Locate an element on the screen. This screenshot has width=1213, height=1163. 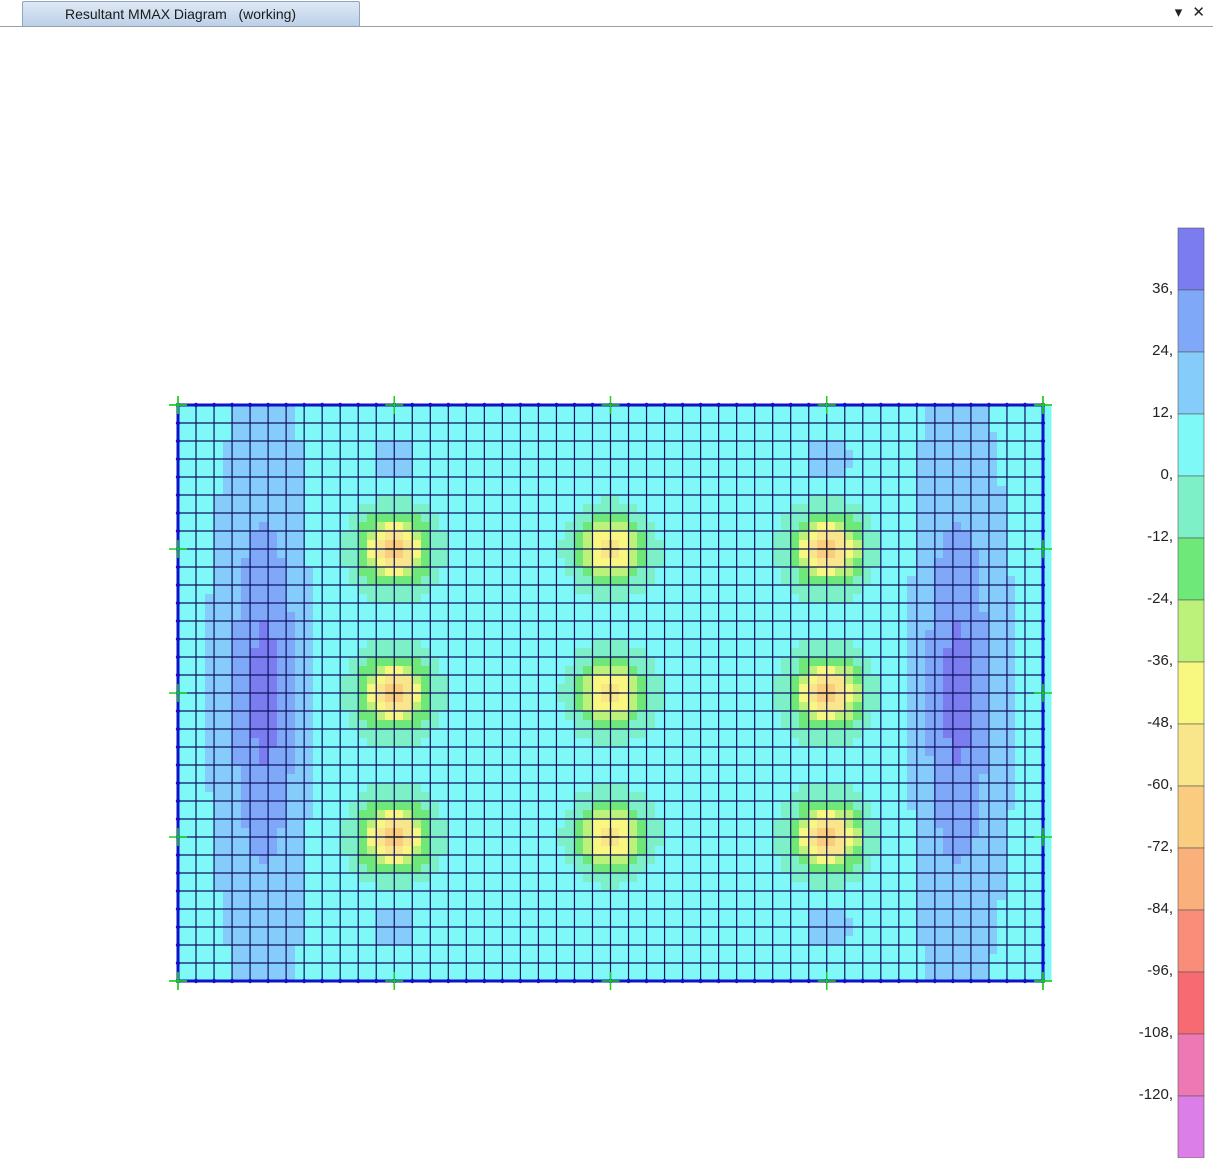
tab-resultant-mmax-diagram: Resultant MMAX Diagram (working) is located at coordinates (191, 13).